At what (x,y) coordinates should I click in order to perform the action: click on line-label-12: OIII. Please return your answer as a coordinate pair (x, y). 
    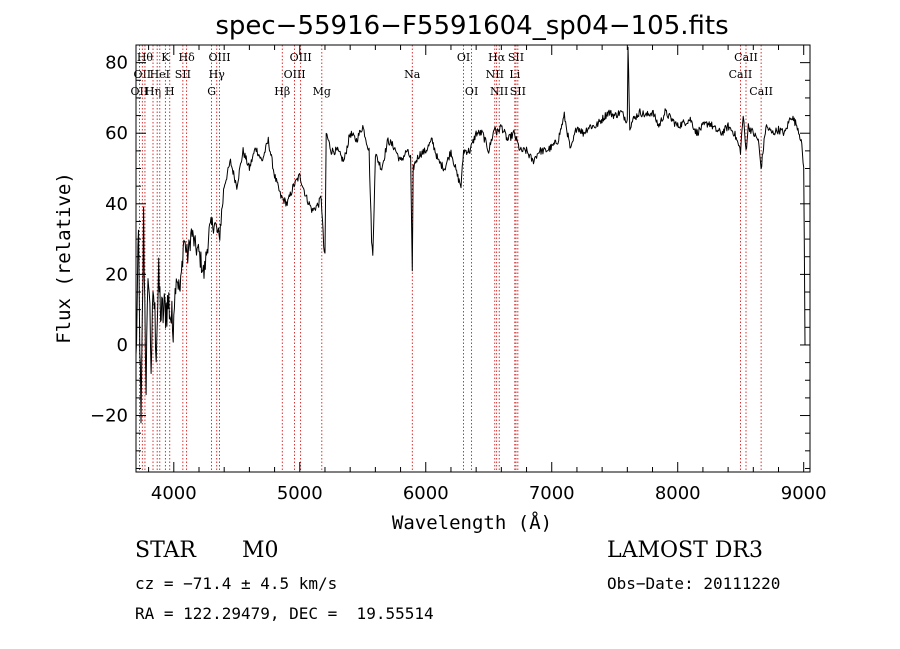
    Looking at the image, I should click on (219, 57).